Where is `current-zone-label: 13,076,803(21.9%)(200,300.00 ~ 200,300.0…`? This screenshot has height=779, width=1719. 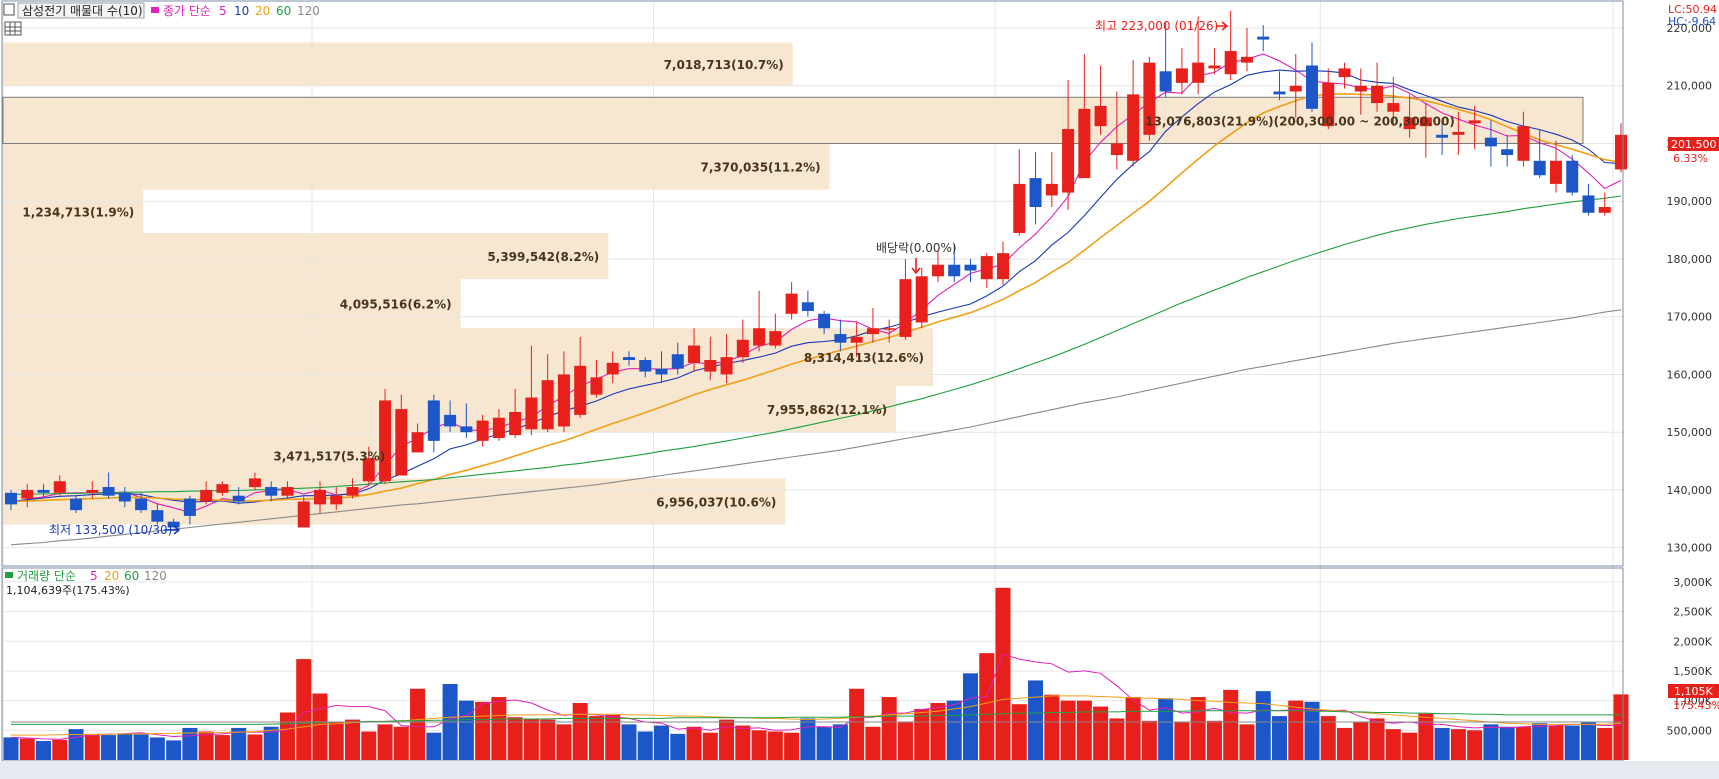 current-zone-label: 13,076,803(21.9%)(200,300.00 ~ 200,300.0… is located at coordinates (1300, 121).